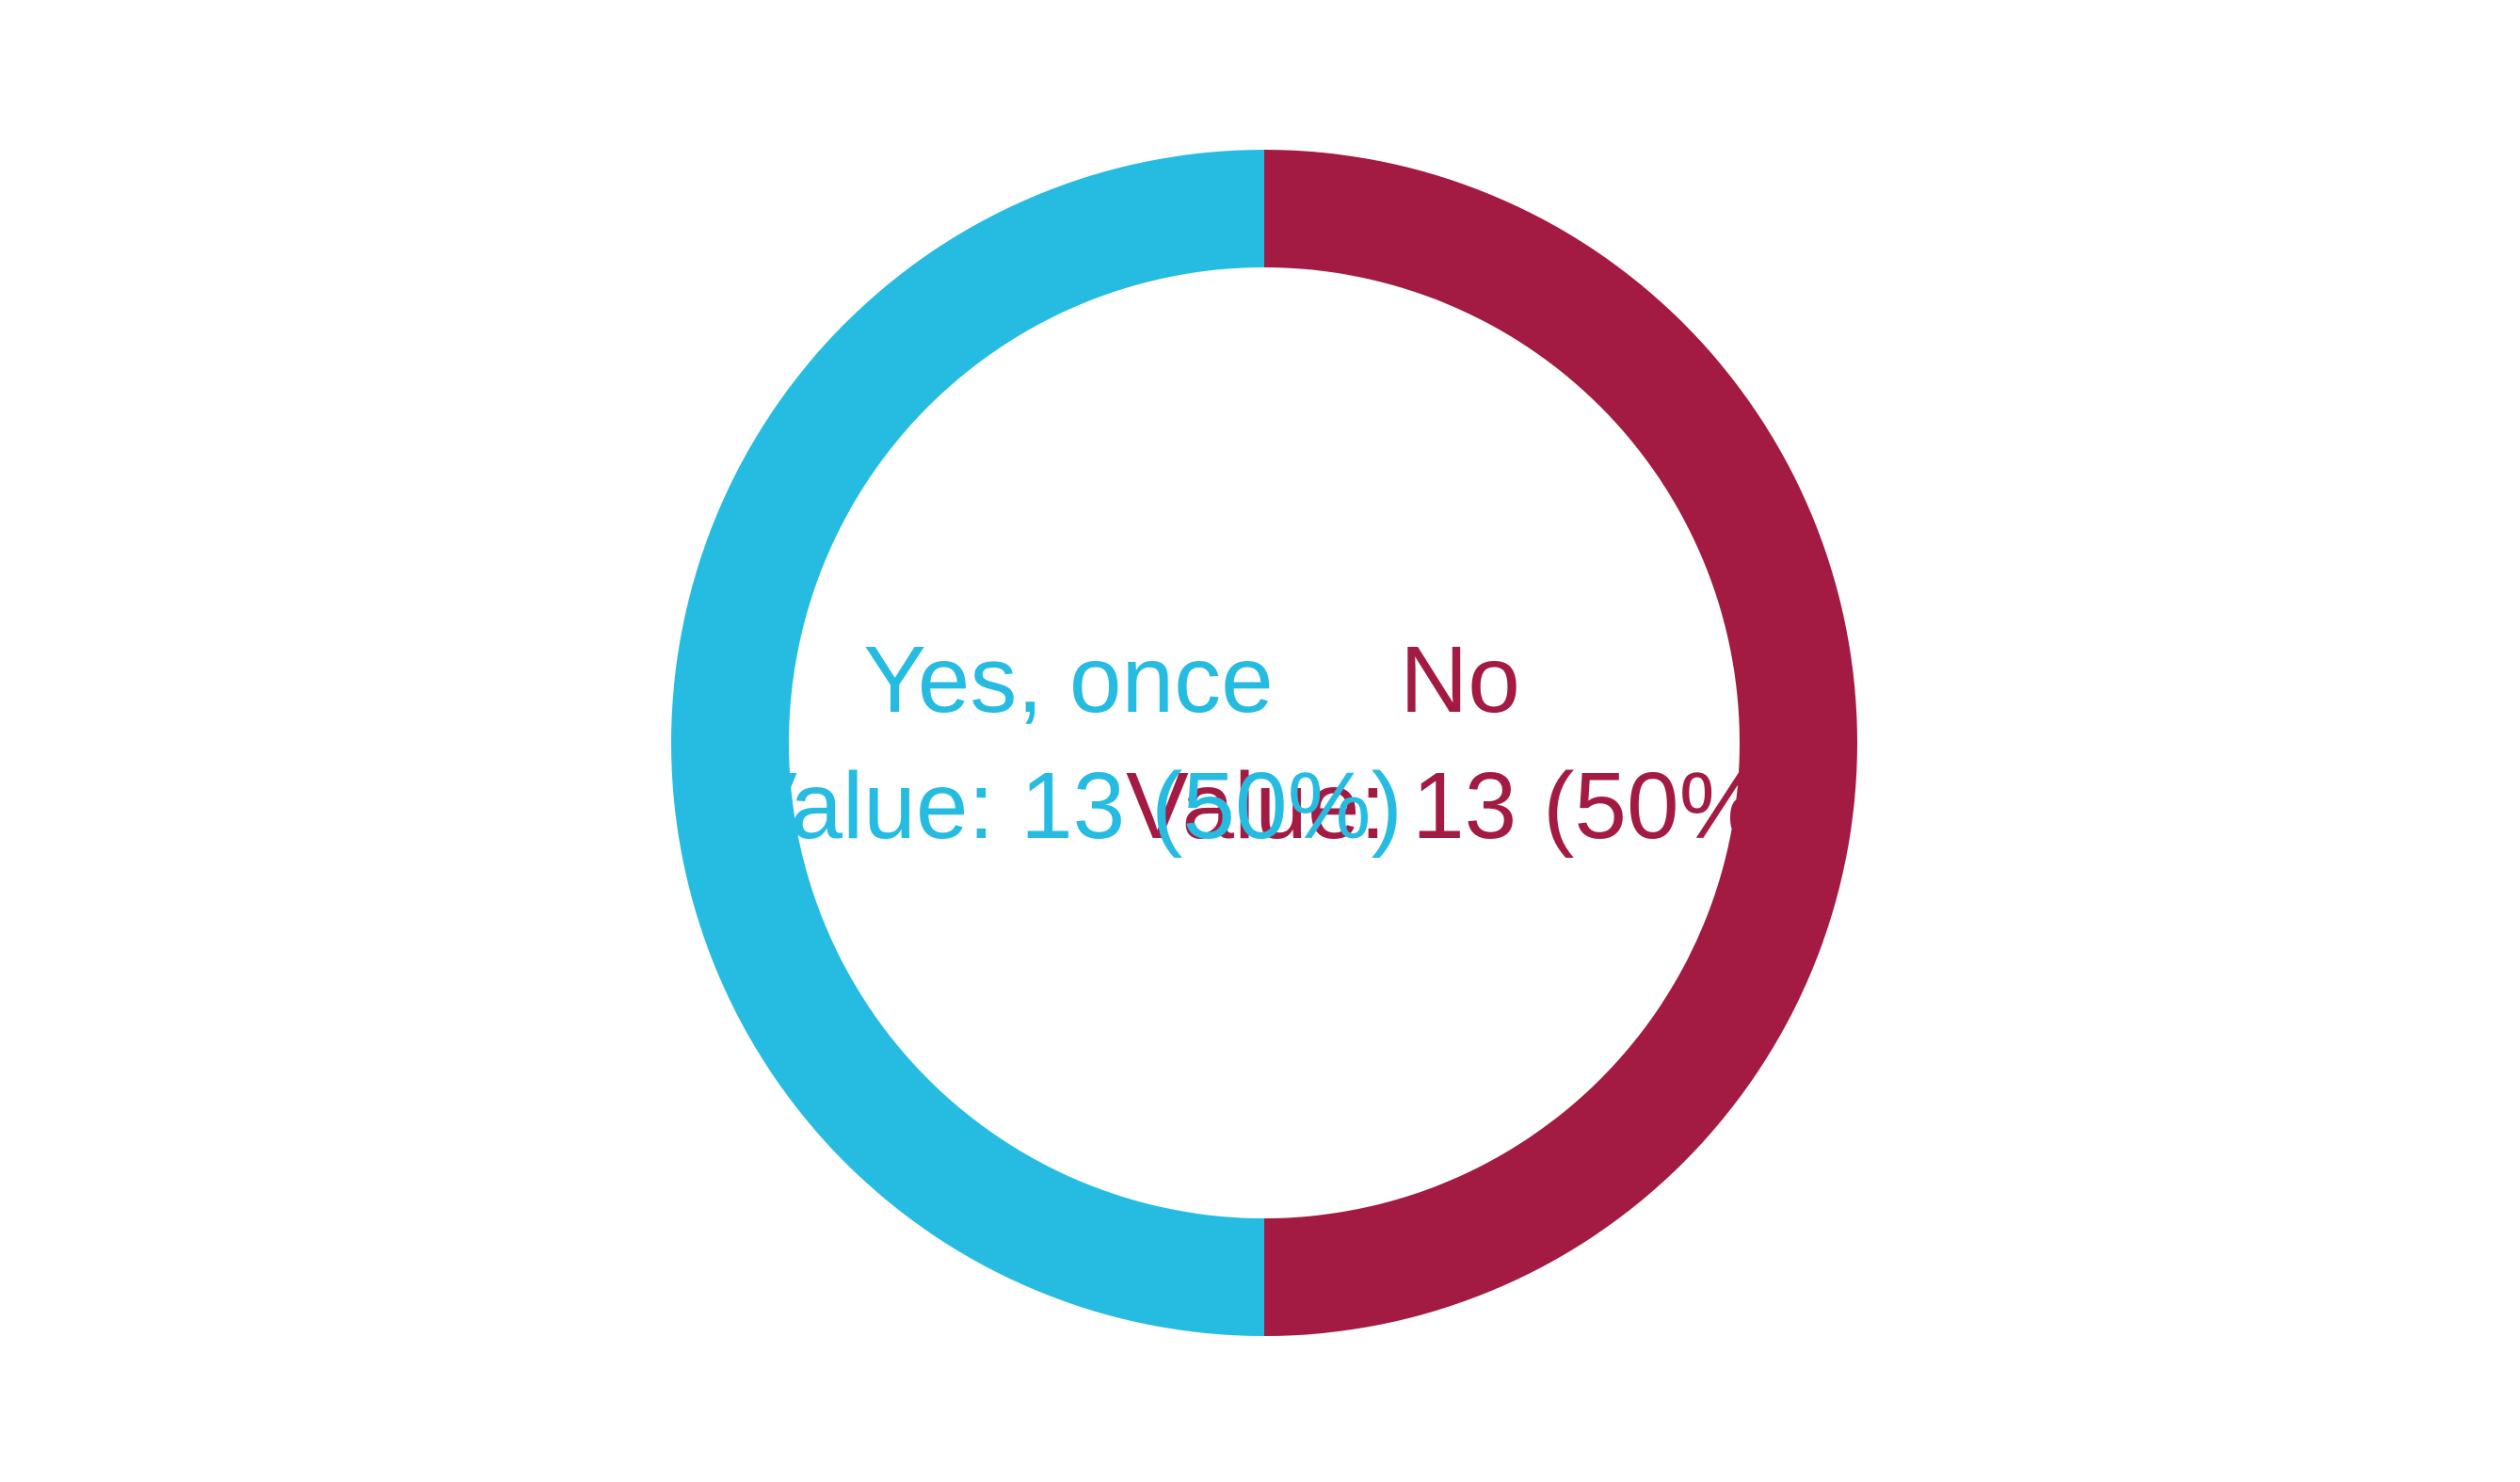  What do you see at coordinates (1068, 680) in the screenshot?
I see `slice-label-yes-once: Yes, once` at bounding box center [1068, 680].